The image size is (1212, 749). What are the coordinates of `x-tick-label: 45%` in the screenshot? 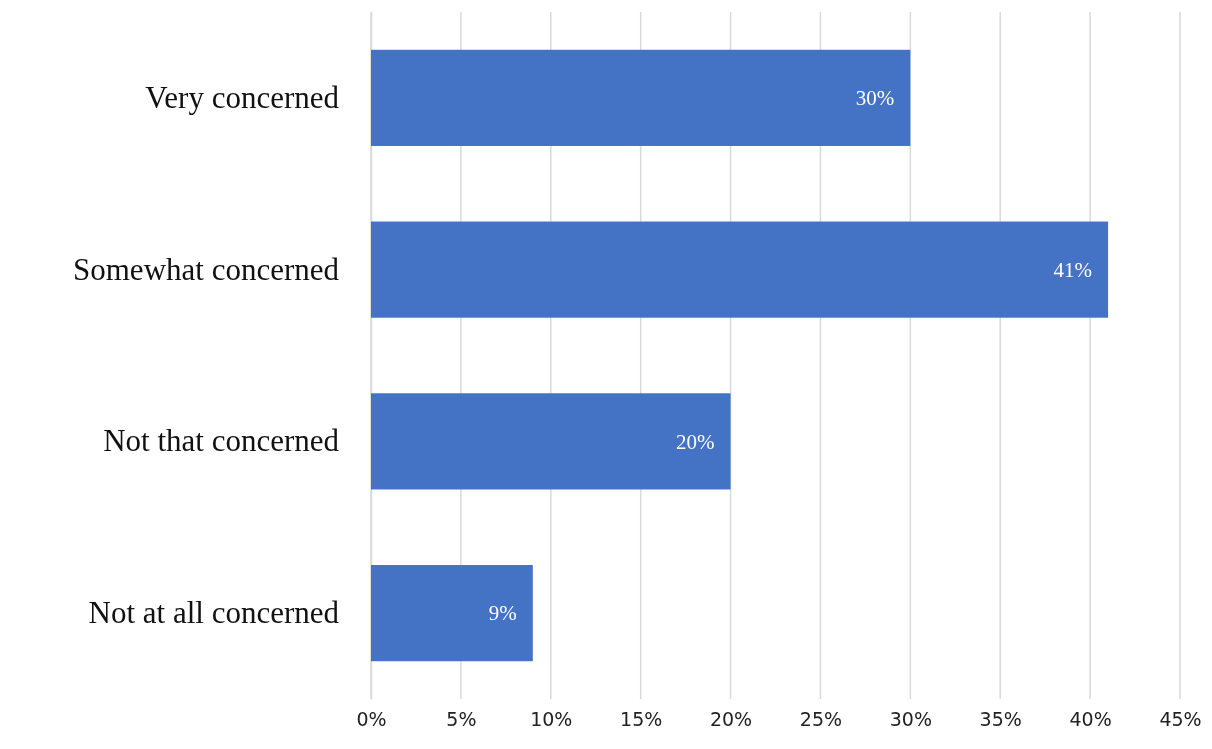 It's located at (1180, 719).